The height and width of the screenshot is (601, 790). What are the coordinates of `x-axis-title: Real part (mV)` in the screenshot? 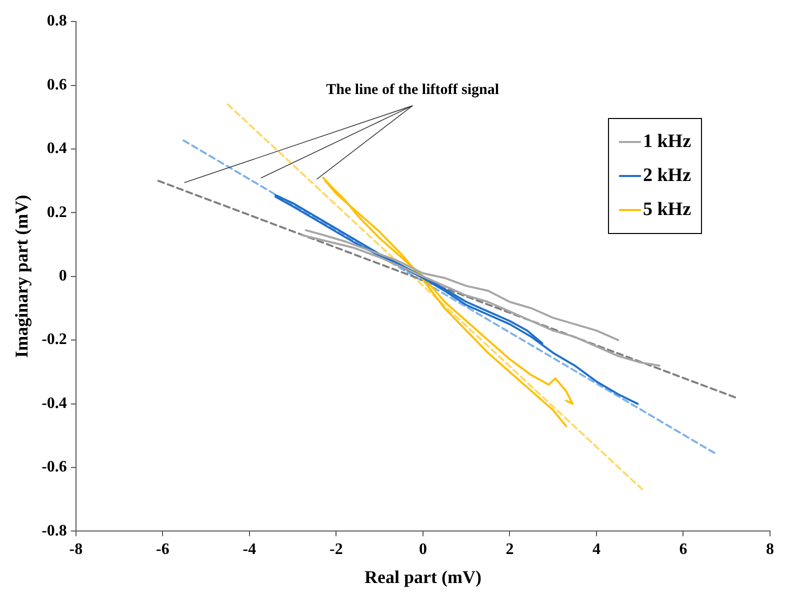 It's located at (423, 576).